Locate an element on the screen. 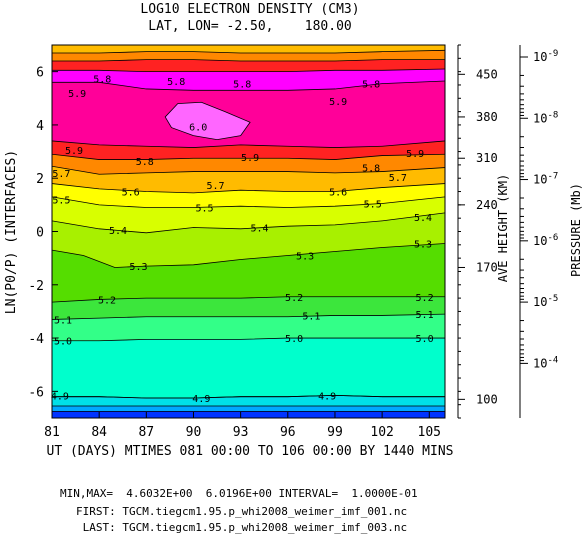  height-axis-label: AVE HEIGHT (KM) is located at coordinates (503, 228).